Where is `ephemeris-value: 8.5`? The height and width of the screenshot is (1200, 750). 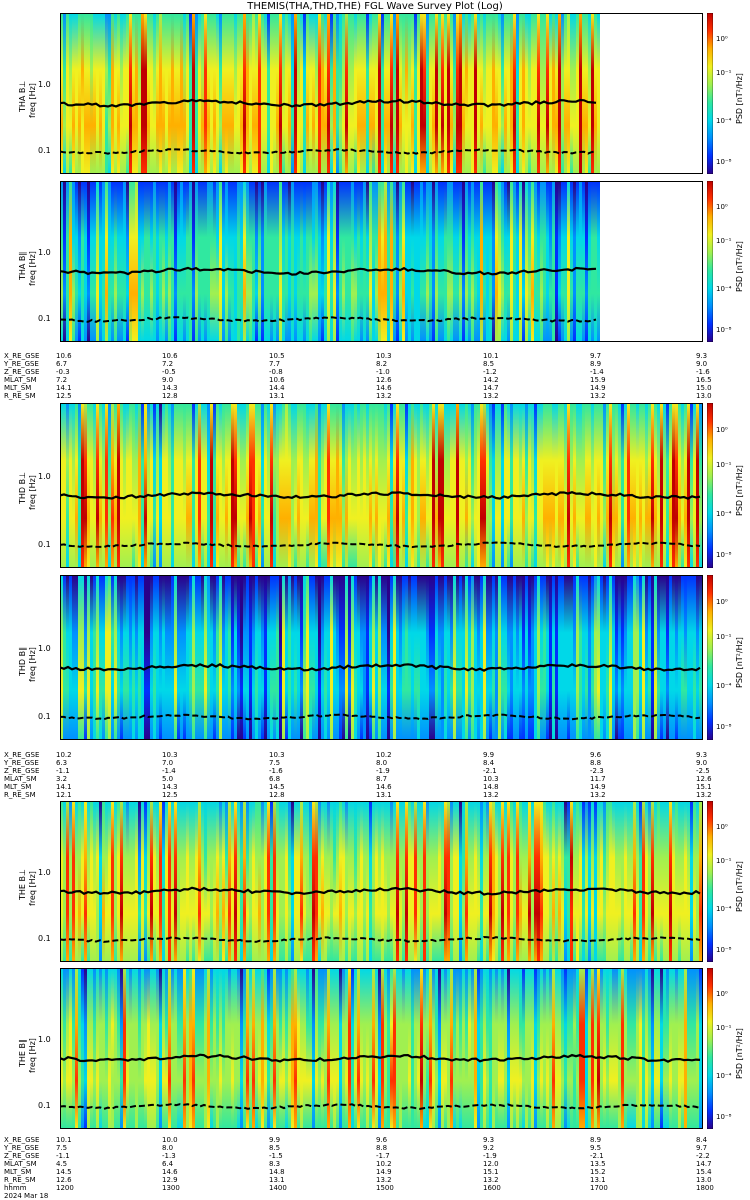
ephemeris-value: 8.5 is located at coordinates (275, 1148).